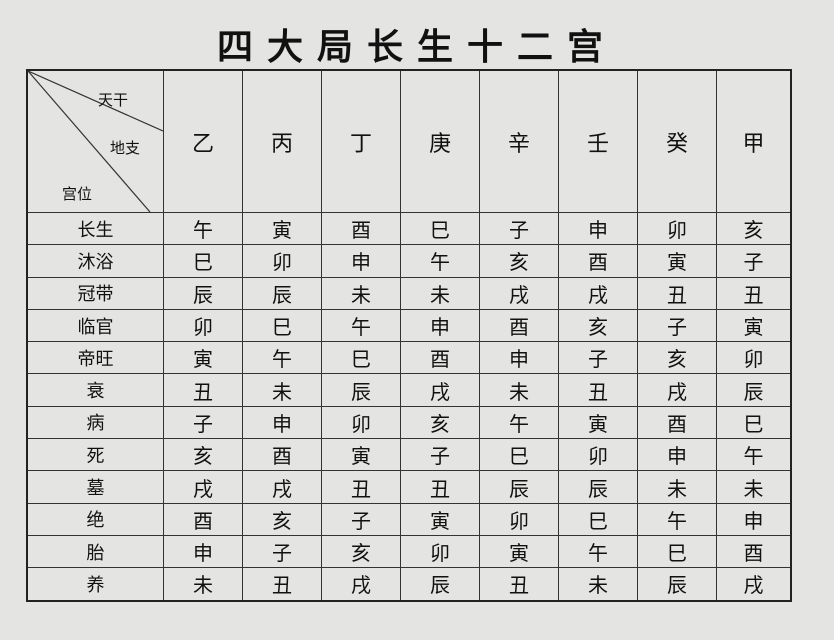 The width and height of the screenshot is (834, 640). I want to click on row-label: 死, so click(95, 455).